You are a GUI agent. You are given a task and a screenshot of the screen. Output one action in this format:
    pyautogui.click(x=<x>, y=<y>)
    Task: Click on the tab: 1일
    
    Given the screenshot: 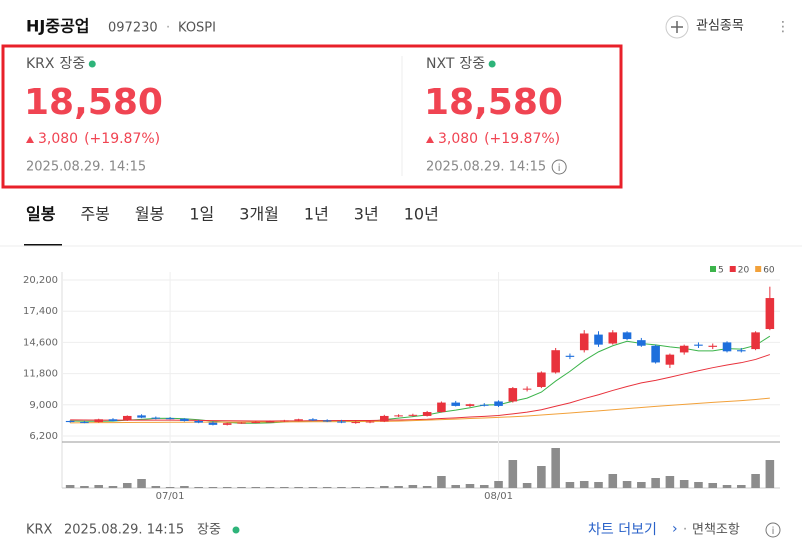 What is the action you would take?
    pyautogui.click(x=201, y=214)
    